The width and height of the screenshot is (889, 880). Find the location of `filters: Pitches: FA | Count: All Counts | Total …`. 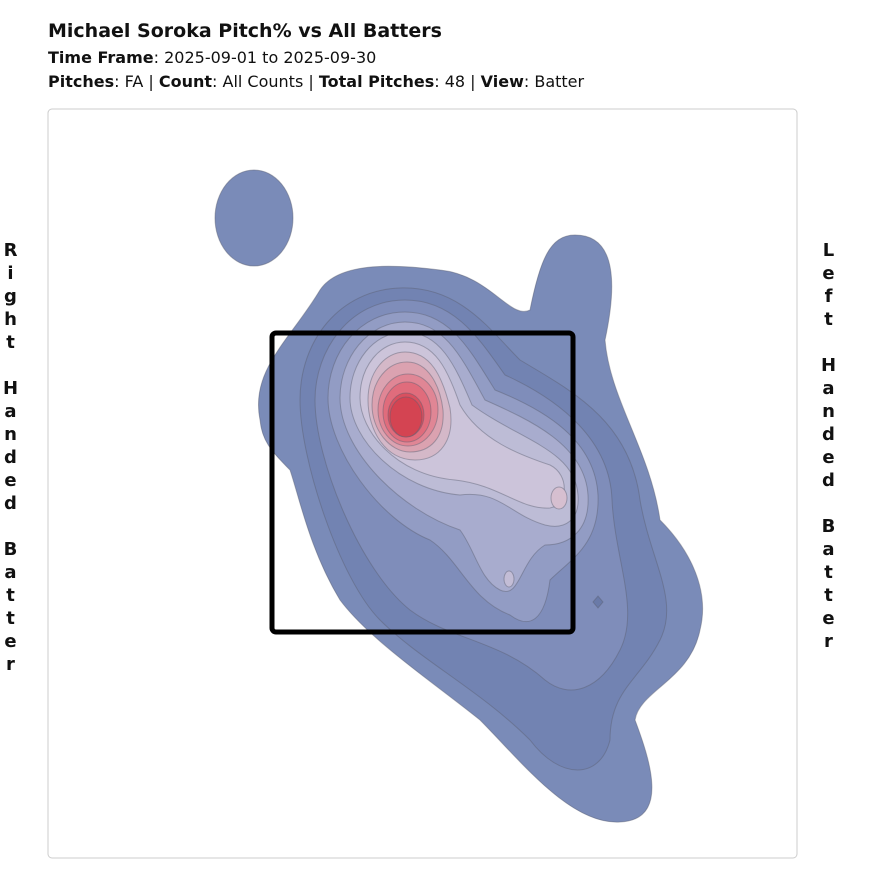

filters: Pitches: FA | Count: All Counts | Total … is located at coordinates (316, 81).